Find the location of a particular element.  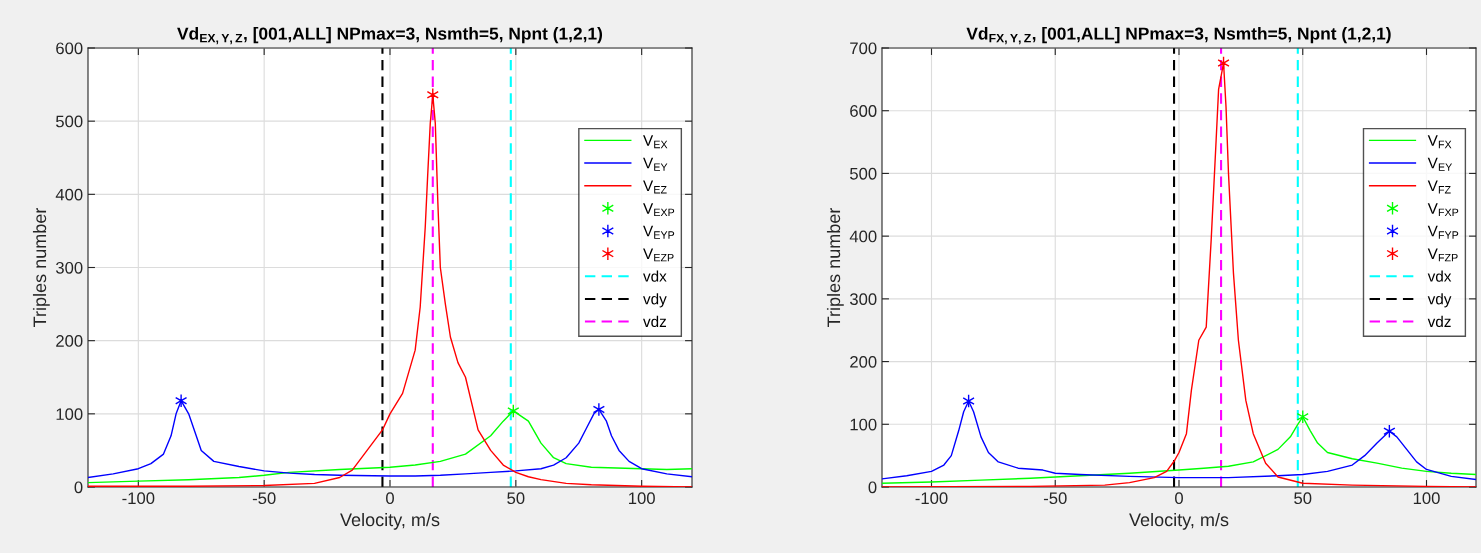

legend-label: V$_{EZP}$ is located at coordinates (658, 255).